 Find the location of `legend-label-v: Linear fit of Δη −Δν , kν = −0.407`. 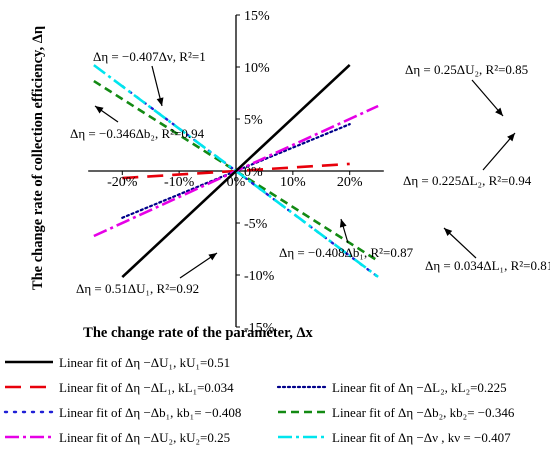

legend-label-v: Linear fit of Δη −Δν , kν = −0.407 is located at coordinates (421, 437).